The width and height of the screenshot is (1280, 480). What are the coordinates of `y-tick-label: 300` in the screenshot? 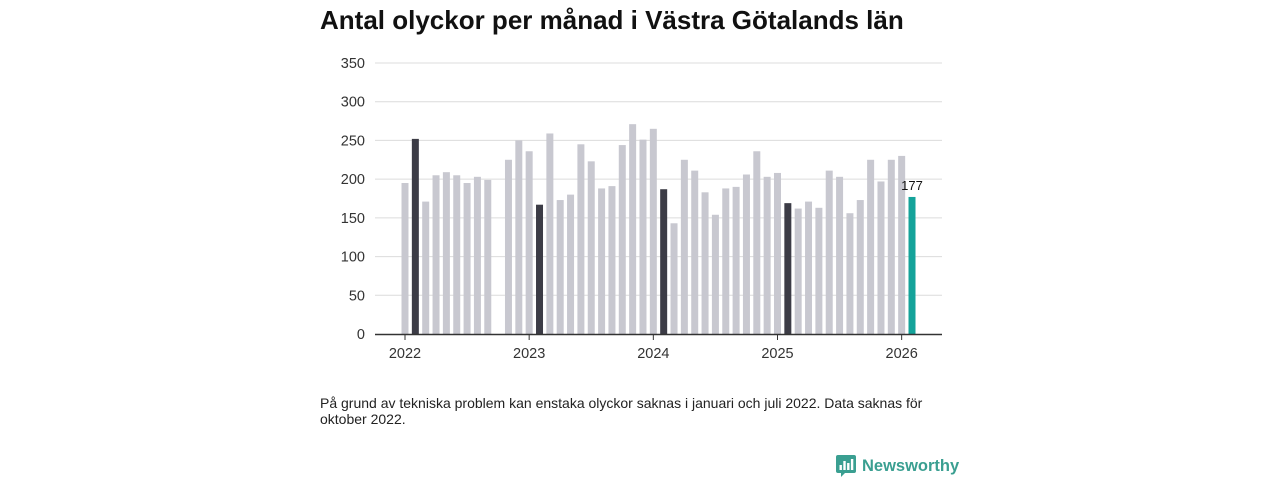 It's located at (353, 103).